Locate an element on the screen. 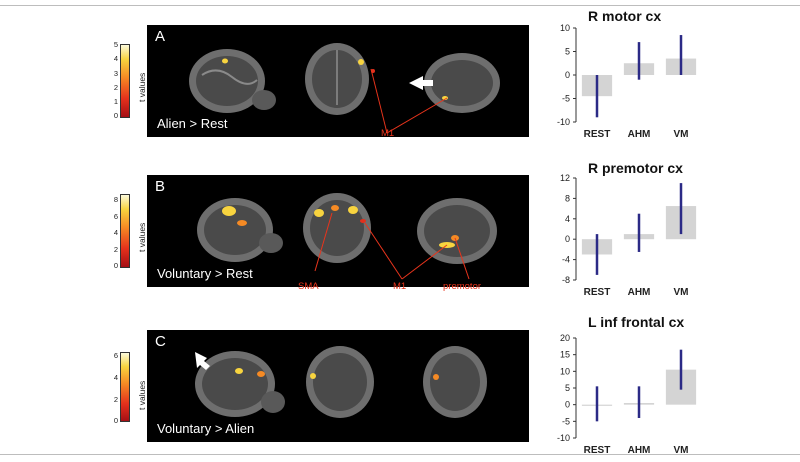  panel-letter: B is located at coordinates (160, 186).